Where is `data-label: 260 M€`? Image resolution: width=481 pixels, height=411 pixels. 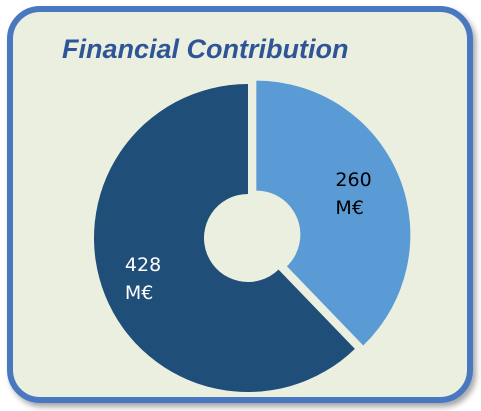 data-label: 260 M€ is located at coordinates (353, 193).